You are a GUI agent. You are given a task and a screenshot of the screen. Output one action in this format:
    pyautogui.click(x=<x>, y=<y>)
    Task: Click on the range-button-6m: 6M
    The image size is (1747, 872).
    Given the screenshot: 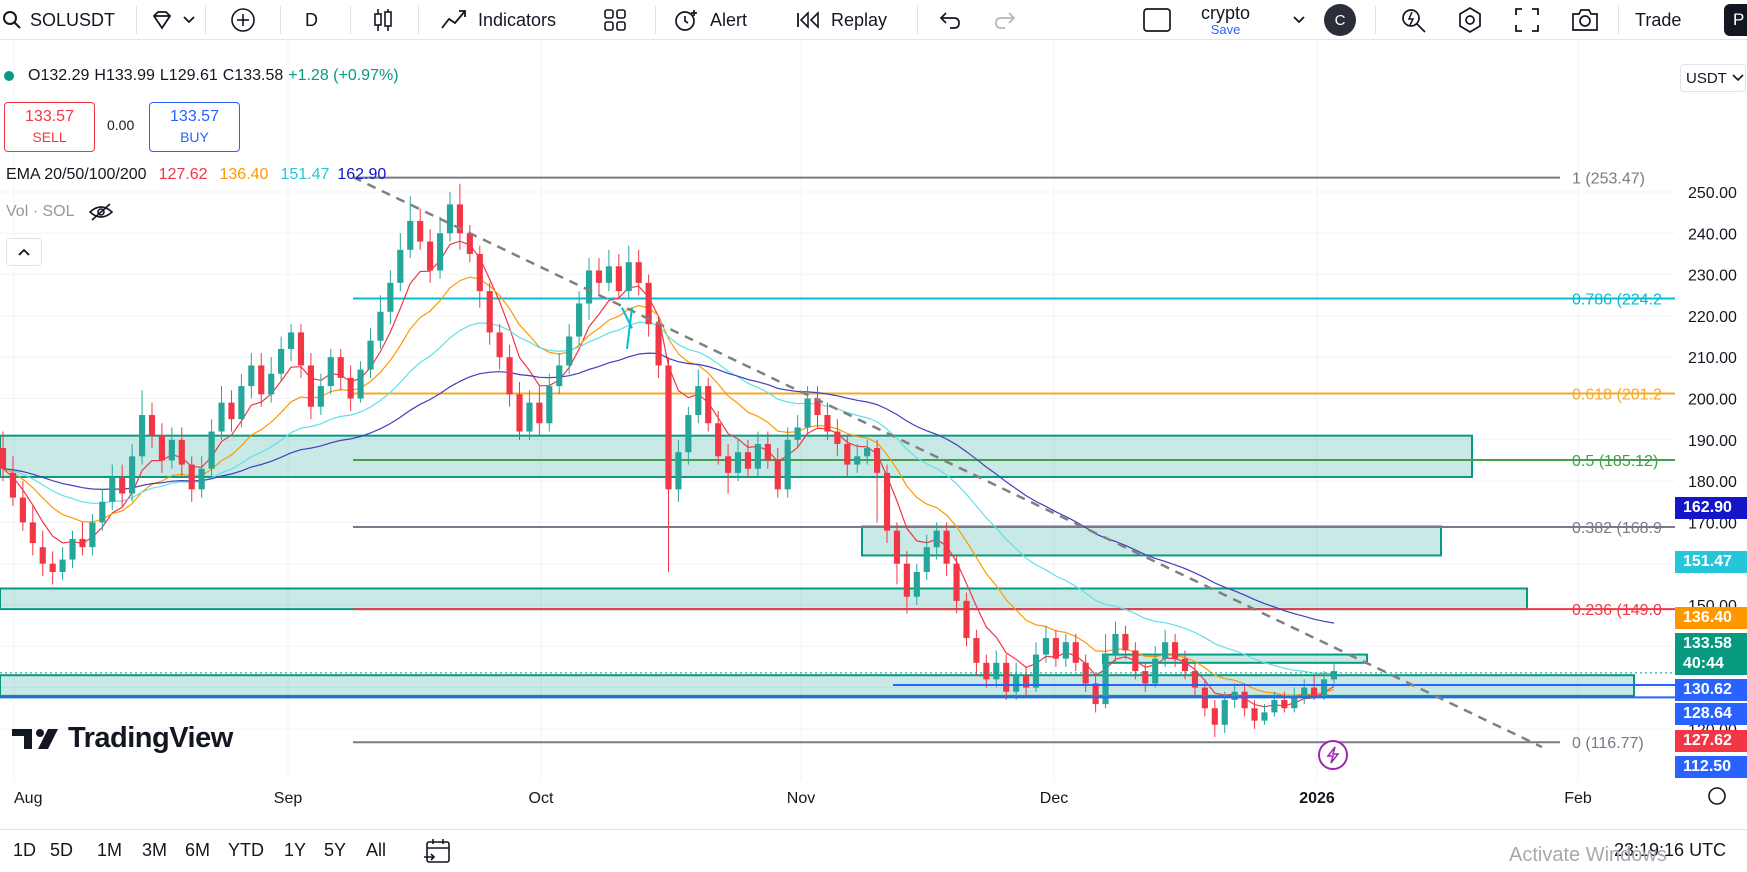 What is the action you would take?
    pyautogui.click(x=198, y=850)
    